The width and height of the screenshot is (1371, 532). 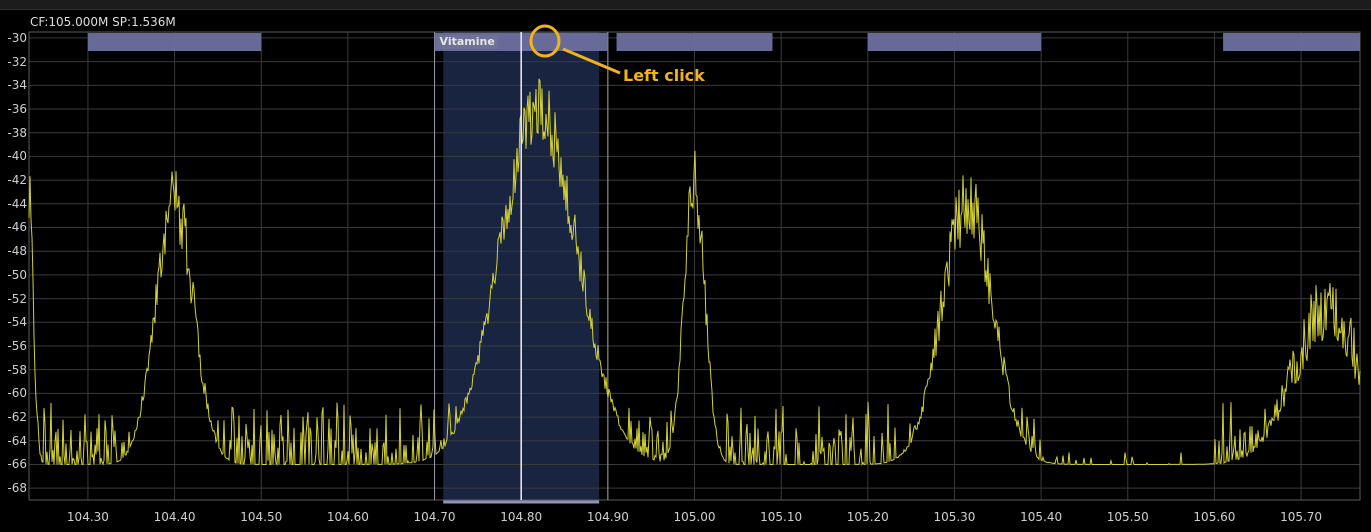 What do you see at coordinates (261, 517) in the screenshot?
I see `x-axis-label: 104.50` at bounding box center [261, 517].